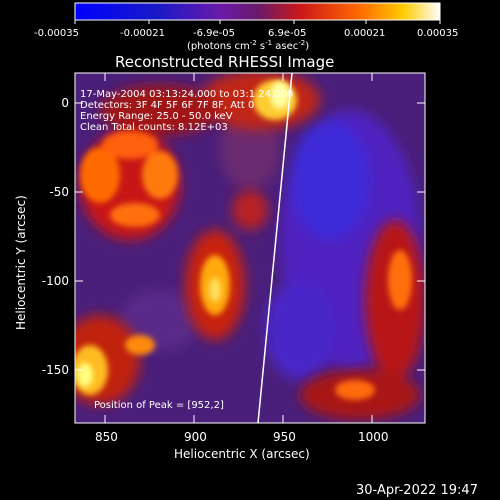  What do you see at coordinates (159, 405) in the screenshot?
I see `peak-position-label: Position of Peak = [952,2]` at bounding box center [159, 405].